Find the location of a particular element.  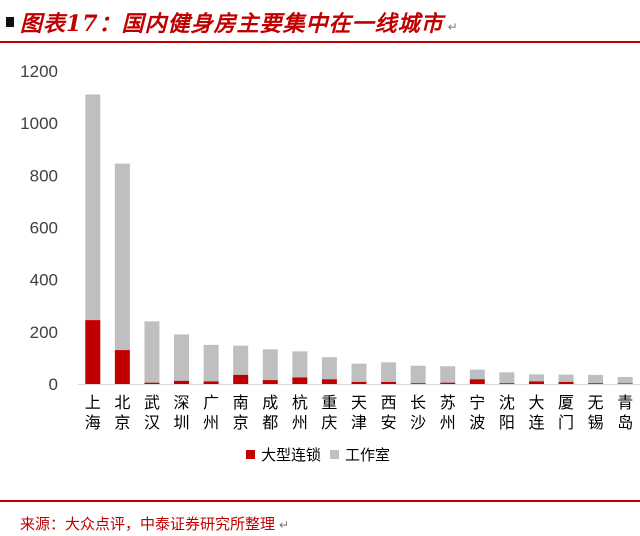

y-tick-label: 0 is located at coordinates (53, 384).